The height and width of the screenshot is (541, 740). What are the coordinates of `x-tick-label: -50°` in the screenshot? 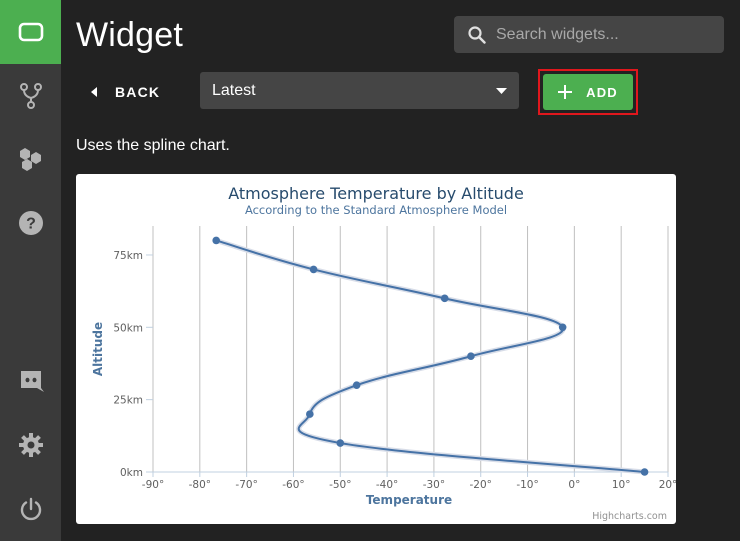 It's located at (340, 485).